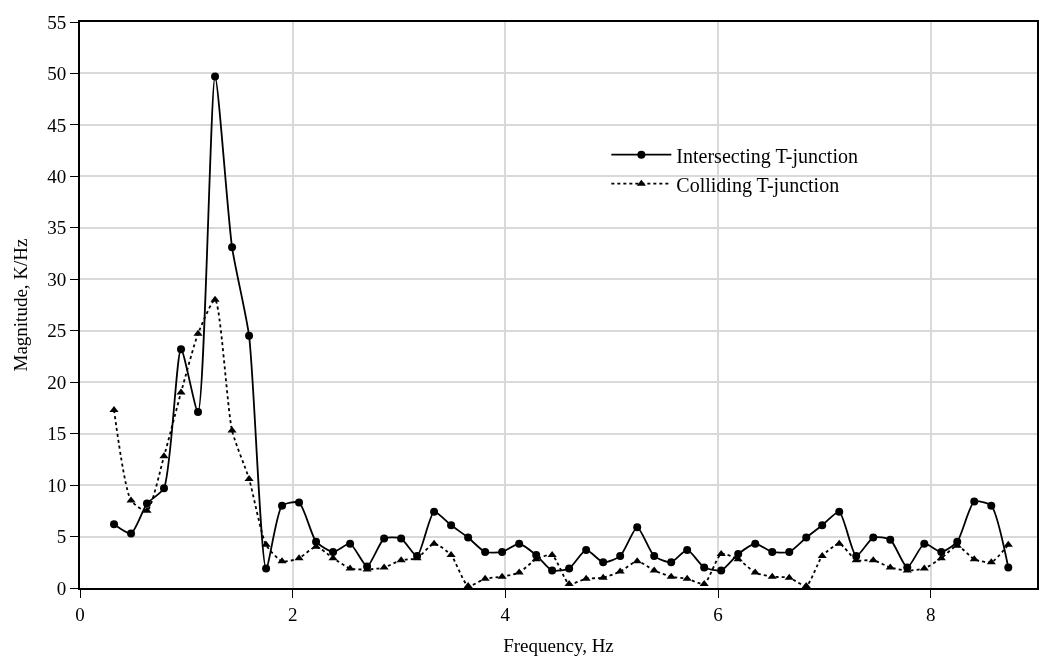 The height and width of the screenshot is (665, 1062). I want to click on x-tick-label: 8, so click(930, 614).